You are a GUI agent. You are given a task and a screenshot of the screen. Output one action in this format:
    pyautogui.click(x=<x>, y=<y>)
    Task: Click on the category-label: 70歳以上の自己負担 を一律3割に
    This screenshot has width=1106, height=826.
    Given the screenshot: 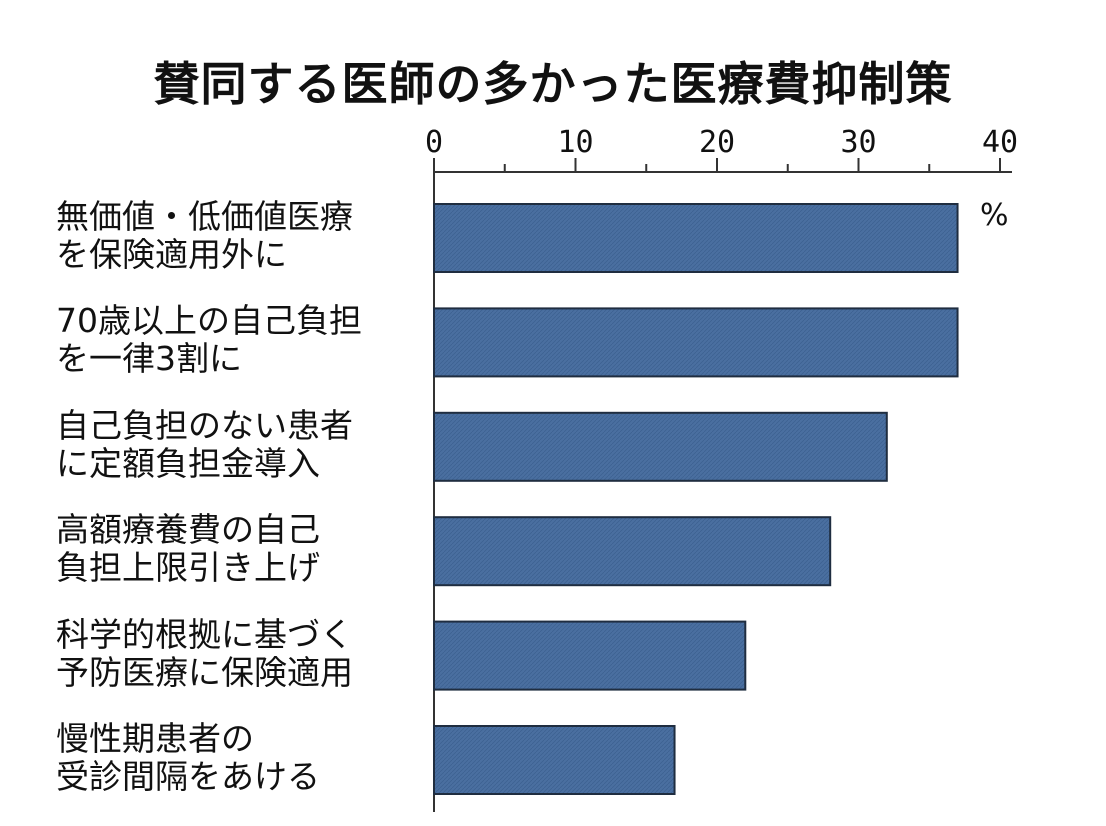 What is the action you would take?
    pyautogui.click(x=241, y=340)
    